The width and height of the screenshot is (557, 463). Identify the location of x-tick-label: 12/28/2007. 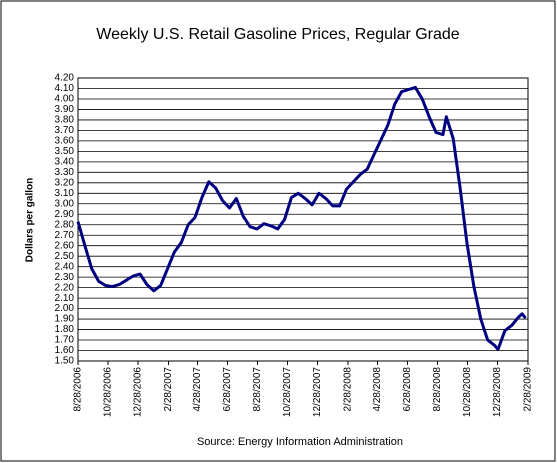
(317, 392).